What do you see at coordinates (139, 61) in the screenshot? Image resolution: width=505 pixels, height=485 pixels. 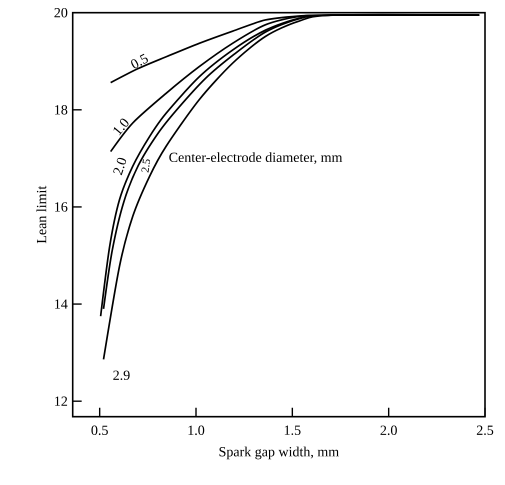 I see `text: 0.5` at bounding box center [139, 61].